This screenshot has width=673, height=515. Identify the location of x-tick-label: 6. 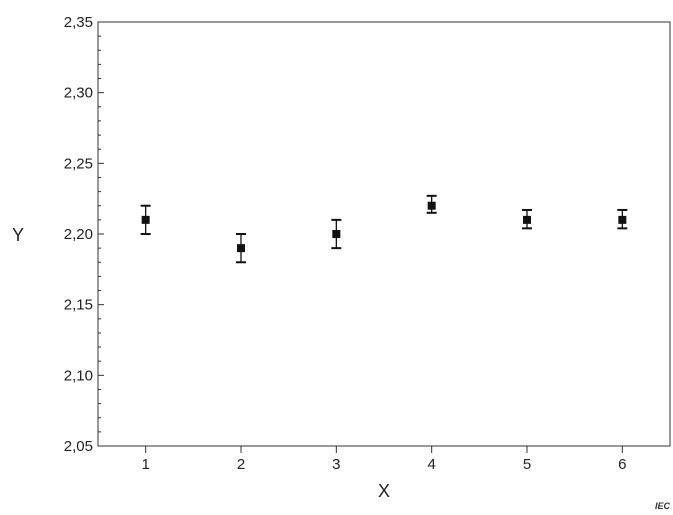
(622, 464).